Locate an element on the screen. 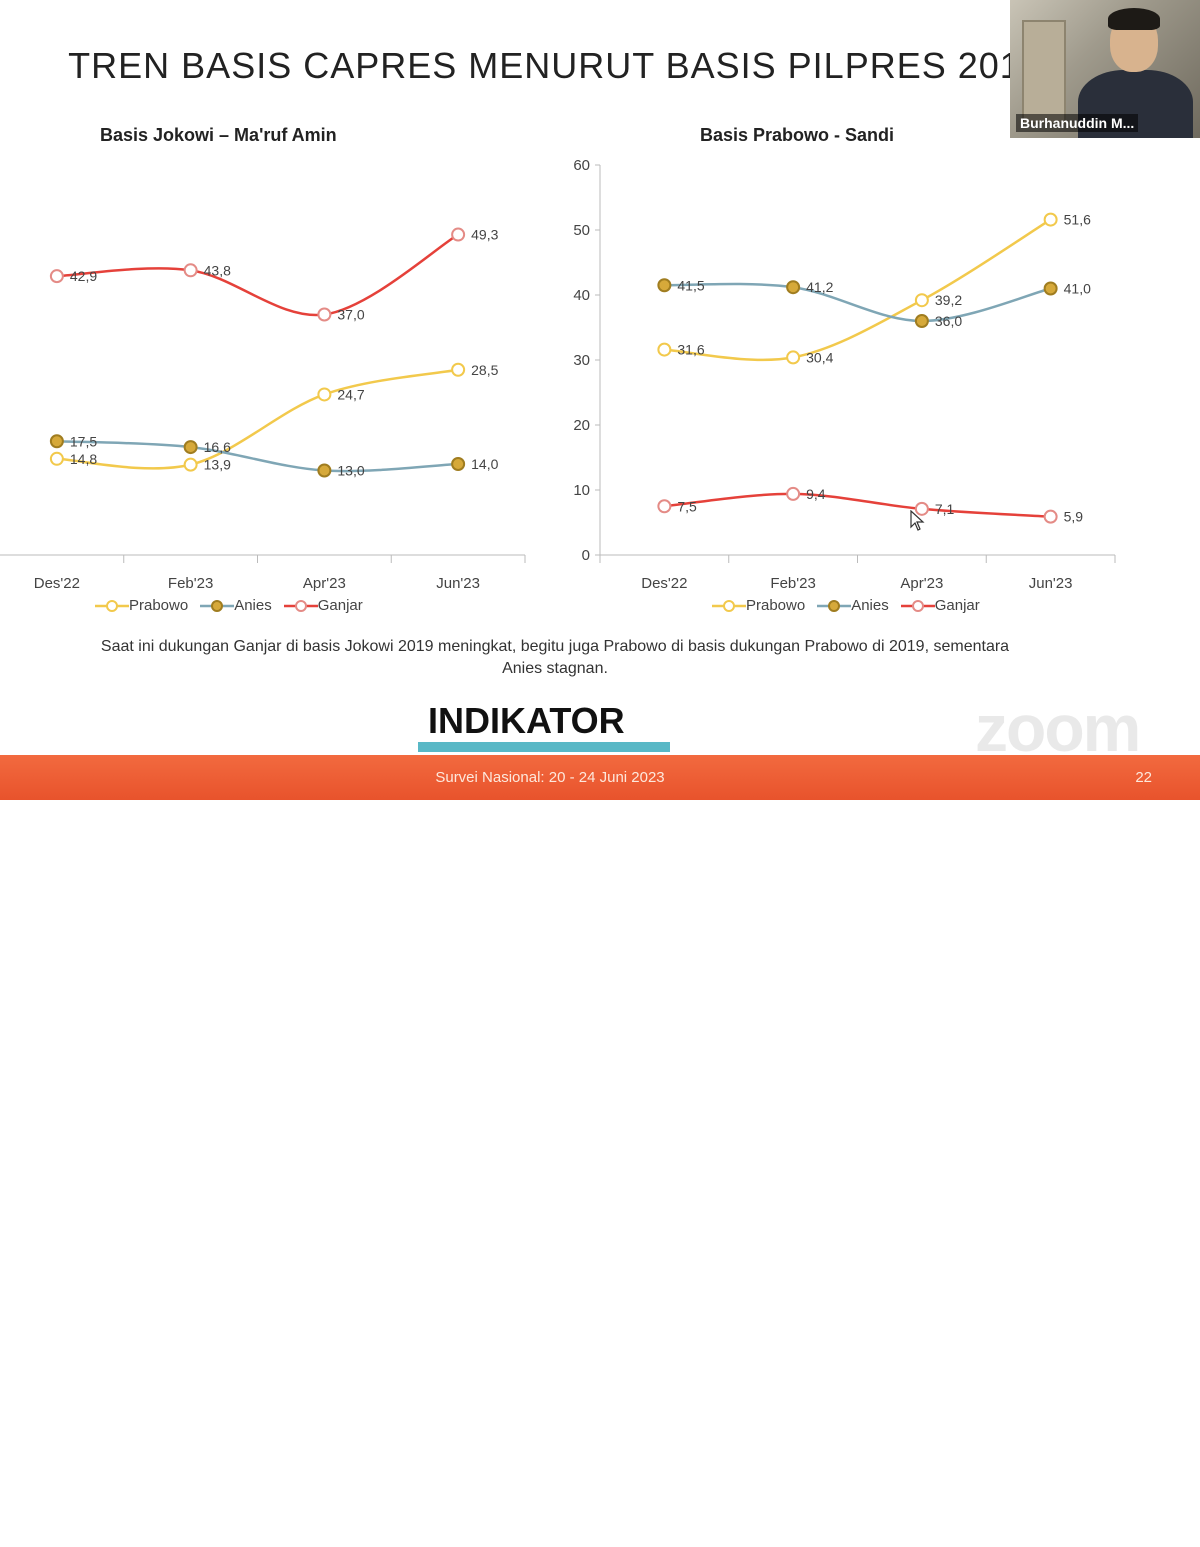 This screenshot has width=1200, height=1547. data-label-ganjar: 7,1 is located at coordinates (945, 509).